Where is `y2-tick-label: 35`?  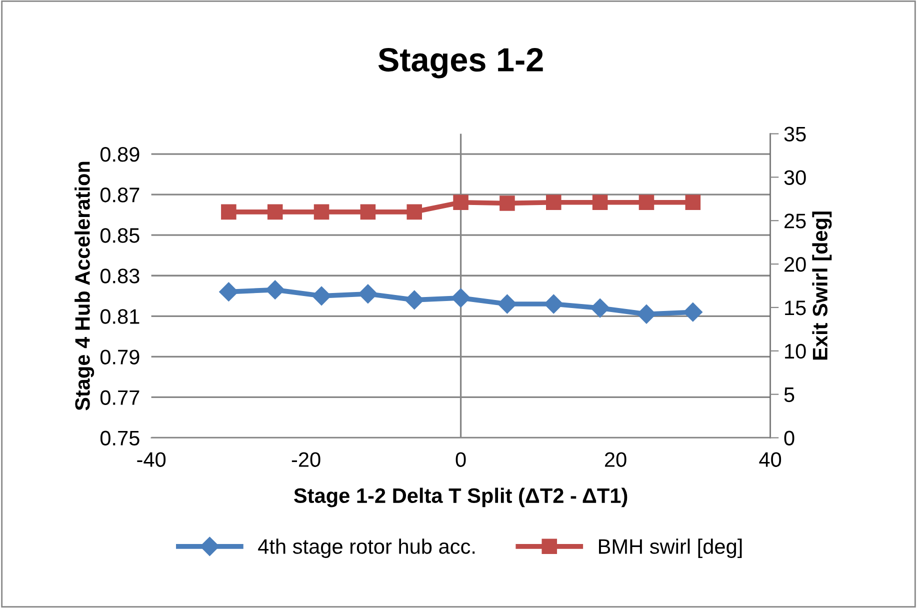
y2-tick-label: 35 is located at coordinates (795, 134).